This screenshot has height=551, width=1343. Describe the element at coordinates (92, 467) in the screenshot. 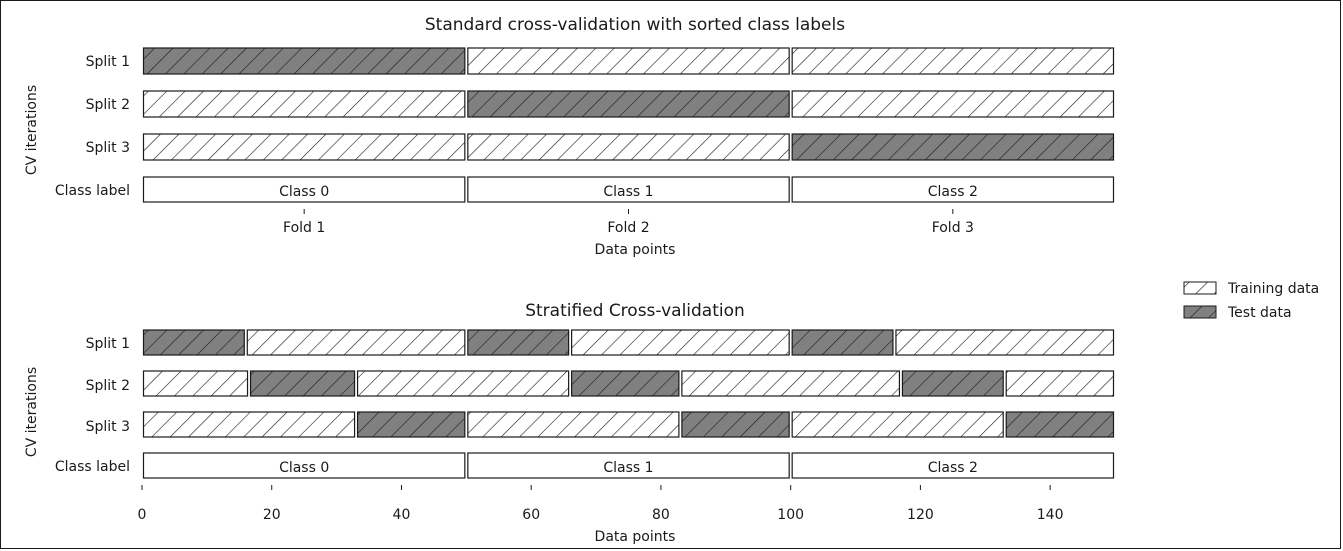

I see `y-tick-label: Class label` at that location.